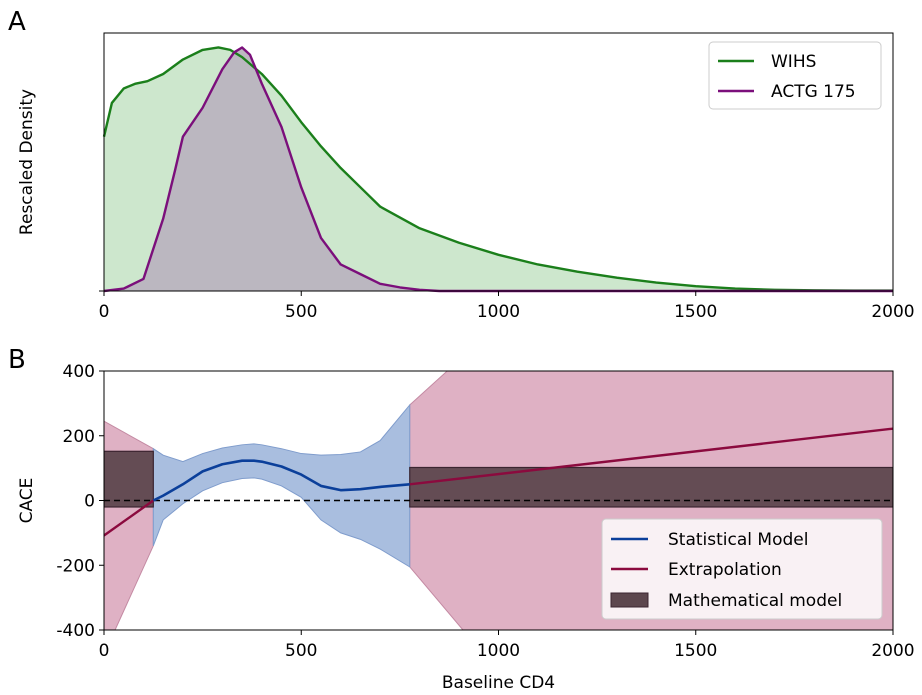 The width and height of the screenshot is (922, 695). I want to click on legend-label-a: ACTG 175, so click(813, 92).